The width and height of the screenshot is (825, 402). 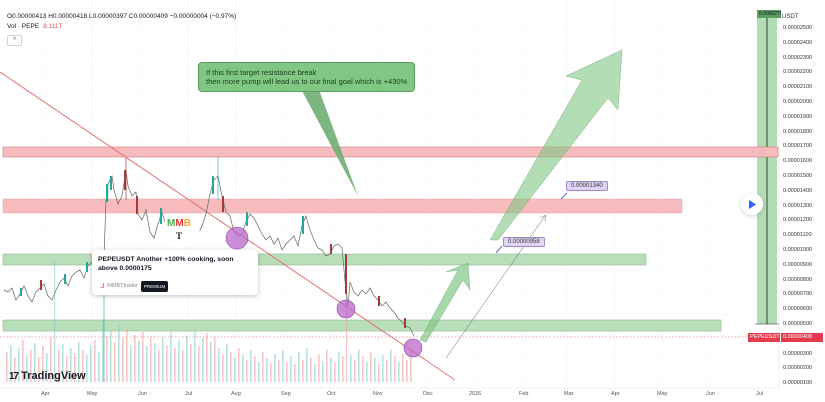 I want to click on price-tick: 0.00001700, so click(x=798, y=146).